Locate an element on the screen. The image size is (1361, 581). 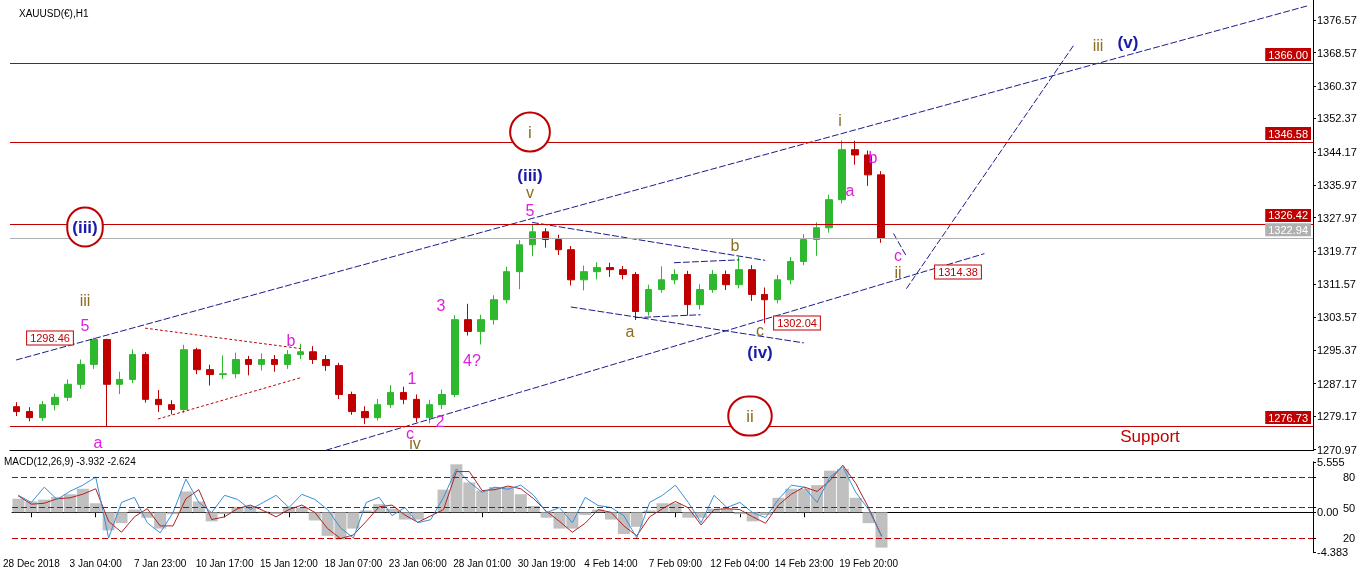
x-tick-label: 28 Dec 2018 is located at coordinates (31, 563).